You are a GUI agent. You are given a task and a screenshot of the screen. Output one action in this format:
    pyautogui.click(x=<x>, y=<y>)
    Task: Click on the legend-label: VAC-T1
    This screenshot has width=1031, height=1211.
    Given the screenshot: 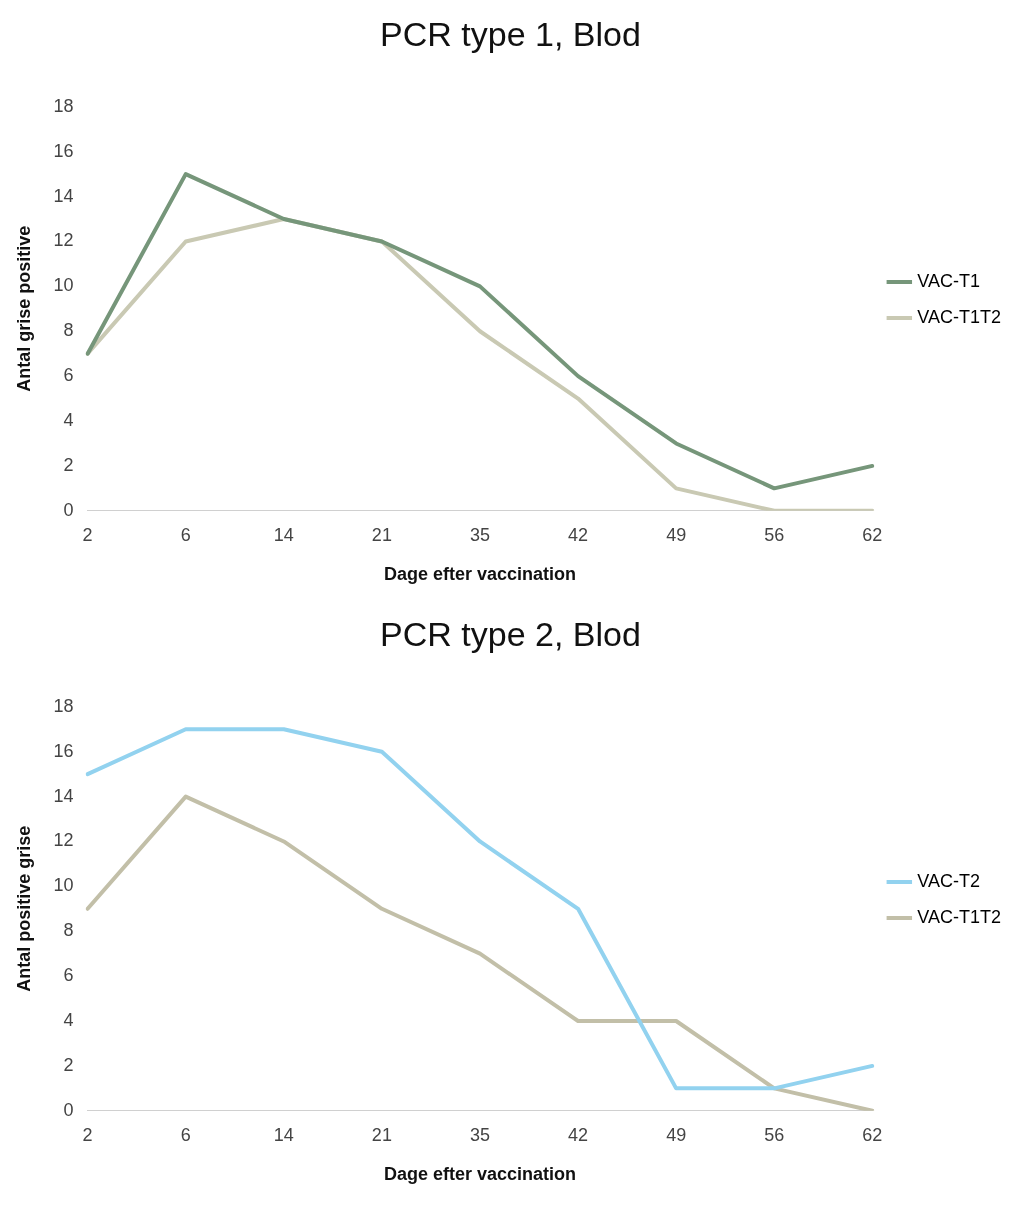 What is the action you would take?
    pyautogui.click(x=949, y=280)
    